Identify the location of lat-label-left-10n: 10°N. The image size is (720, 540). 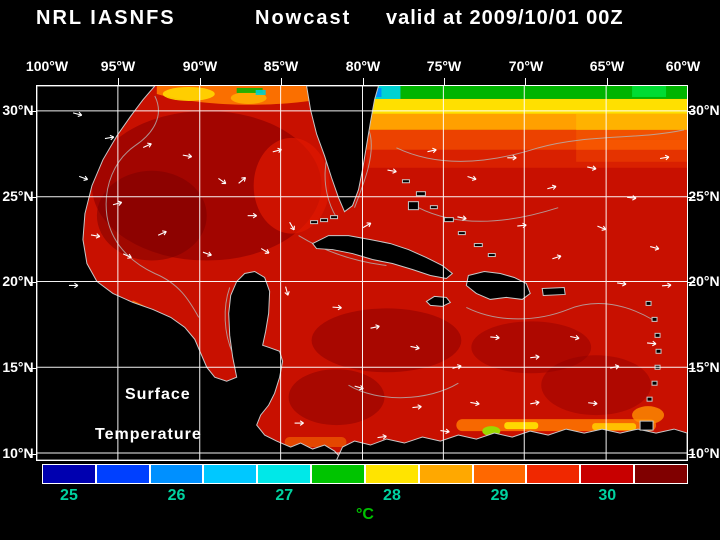
(18, 453).